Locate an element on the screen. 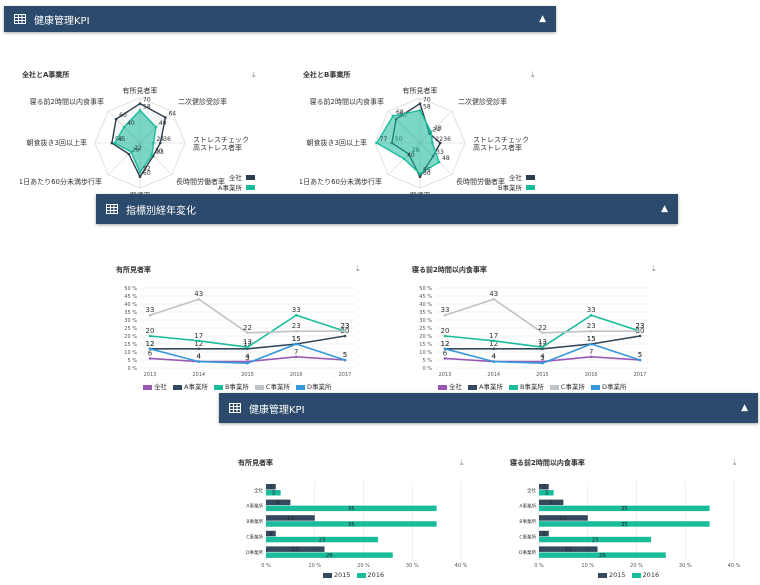 This screenshot has width=760, height=585. x-tick-label: 2016 is located at coordinates (296, 375).